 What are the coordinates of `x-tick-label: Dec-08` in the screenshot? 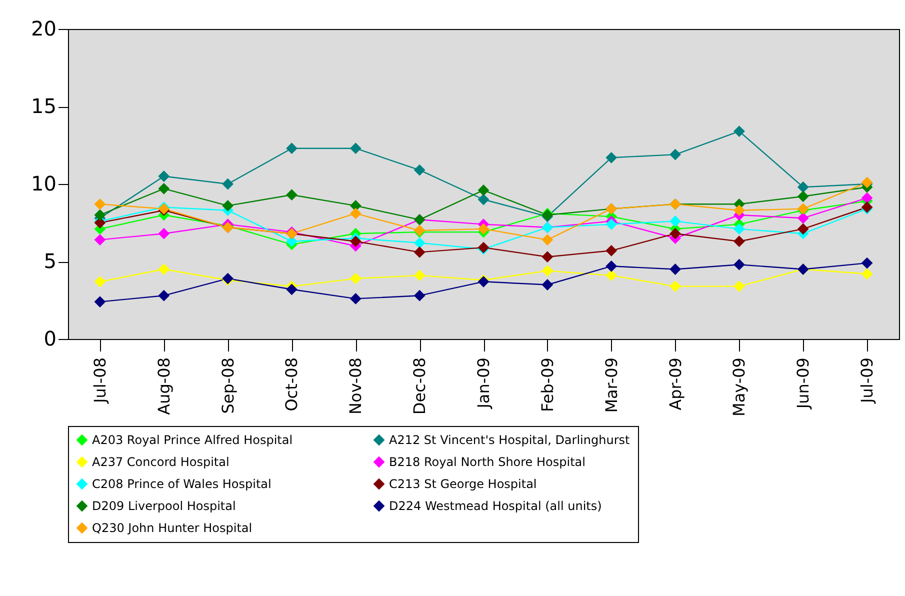 It's located at (420, 386).